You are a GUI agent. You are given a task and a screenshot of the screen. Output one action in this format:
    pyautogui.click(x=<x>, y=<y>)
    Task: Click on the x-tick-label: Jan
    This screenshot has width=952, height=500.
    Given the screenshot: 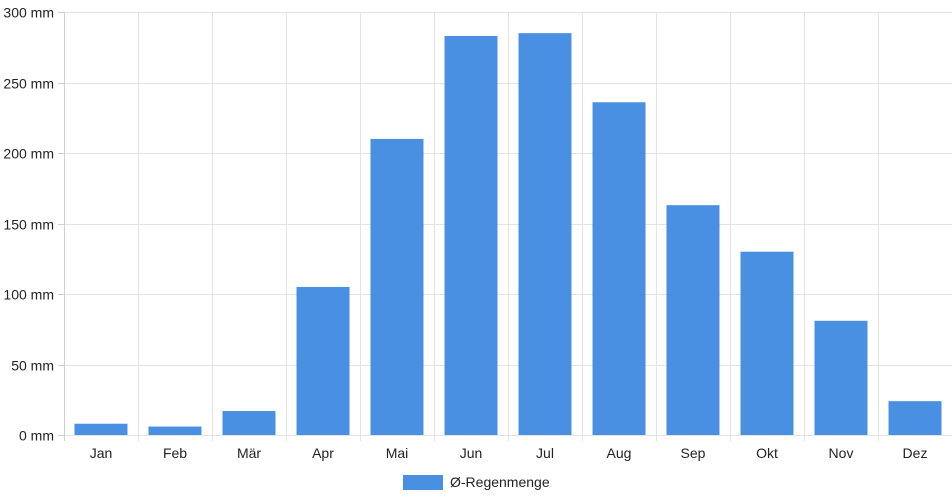 What is the action you would take?
    pyautogui.click(x=101, y=453)
    